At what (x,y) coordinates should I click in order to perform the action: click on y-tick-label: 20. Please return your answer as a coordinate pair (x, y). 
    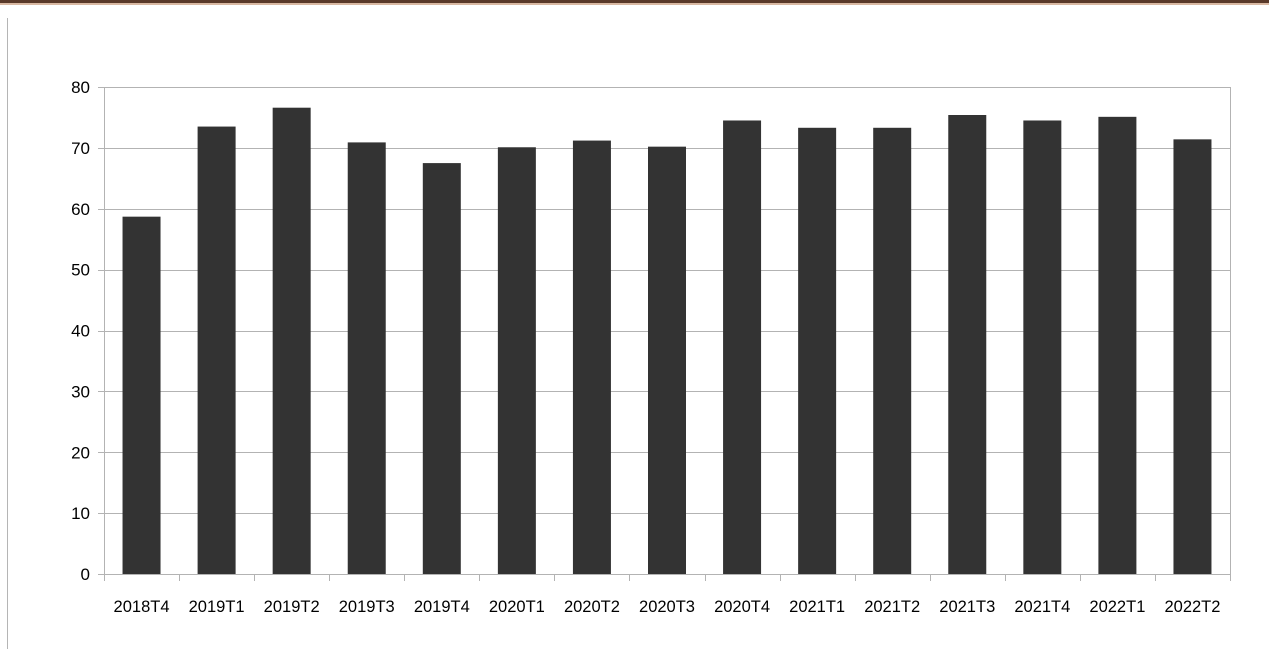
    Looking at the image, I should click on (80, 452).